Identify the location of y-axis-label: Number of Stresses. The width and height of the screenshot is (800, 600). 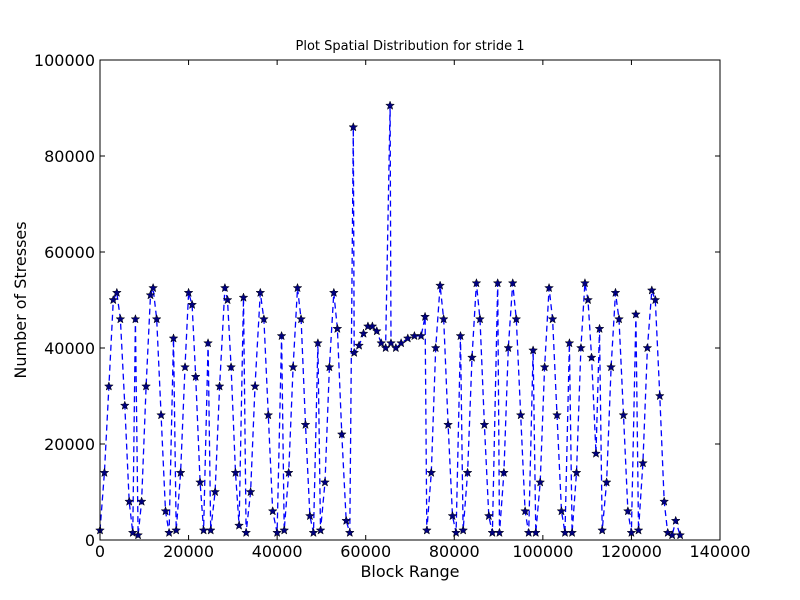
(20, 299).